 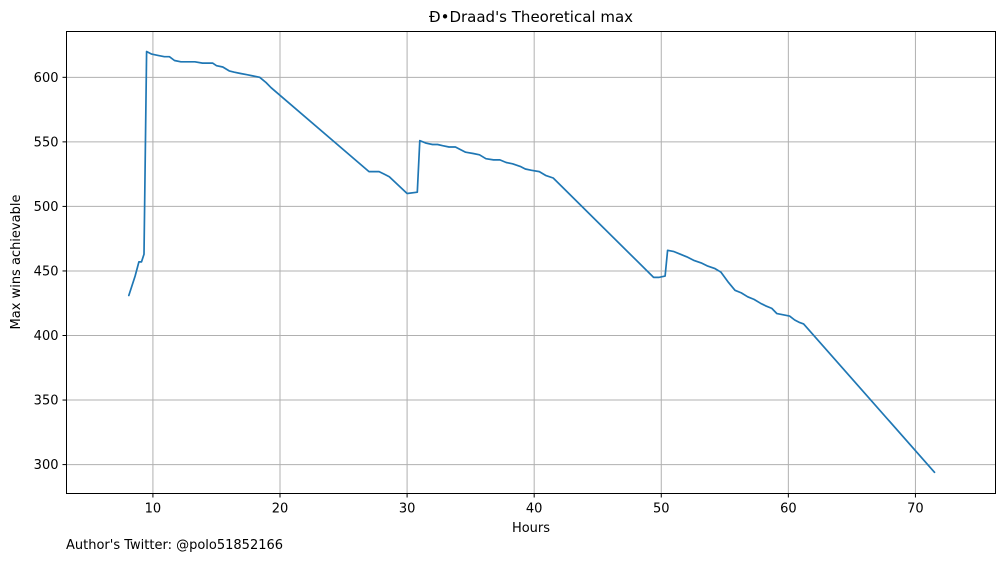 I want to click on y-tick-label: 550, so click(x=46, y=142).